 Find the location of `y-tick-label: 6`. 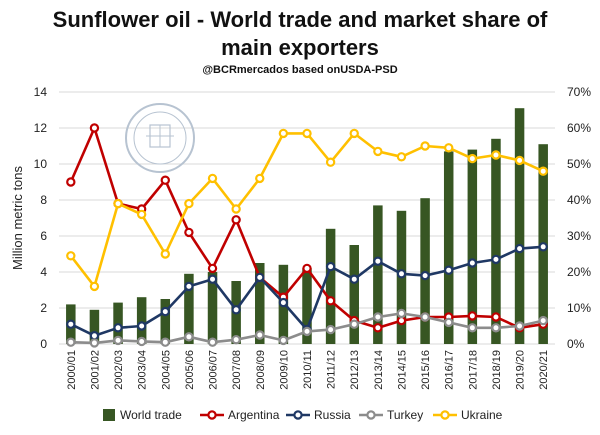

y-tick-label: 6 is located at coordinates (43, 236).